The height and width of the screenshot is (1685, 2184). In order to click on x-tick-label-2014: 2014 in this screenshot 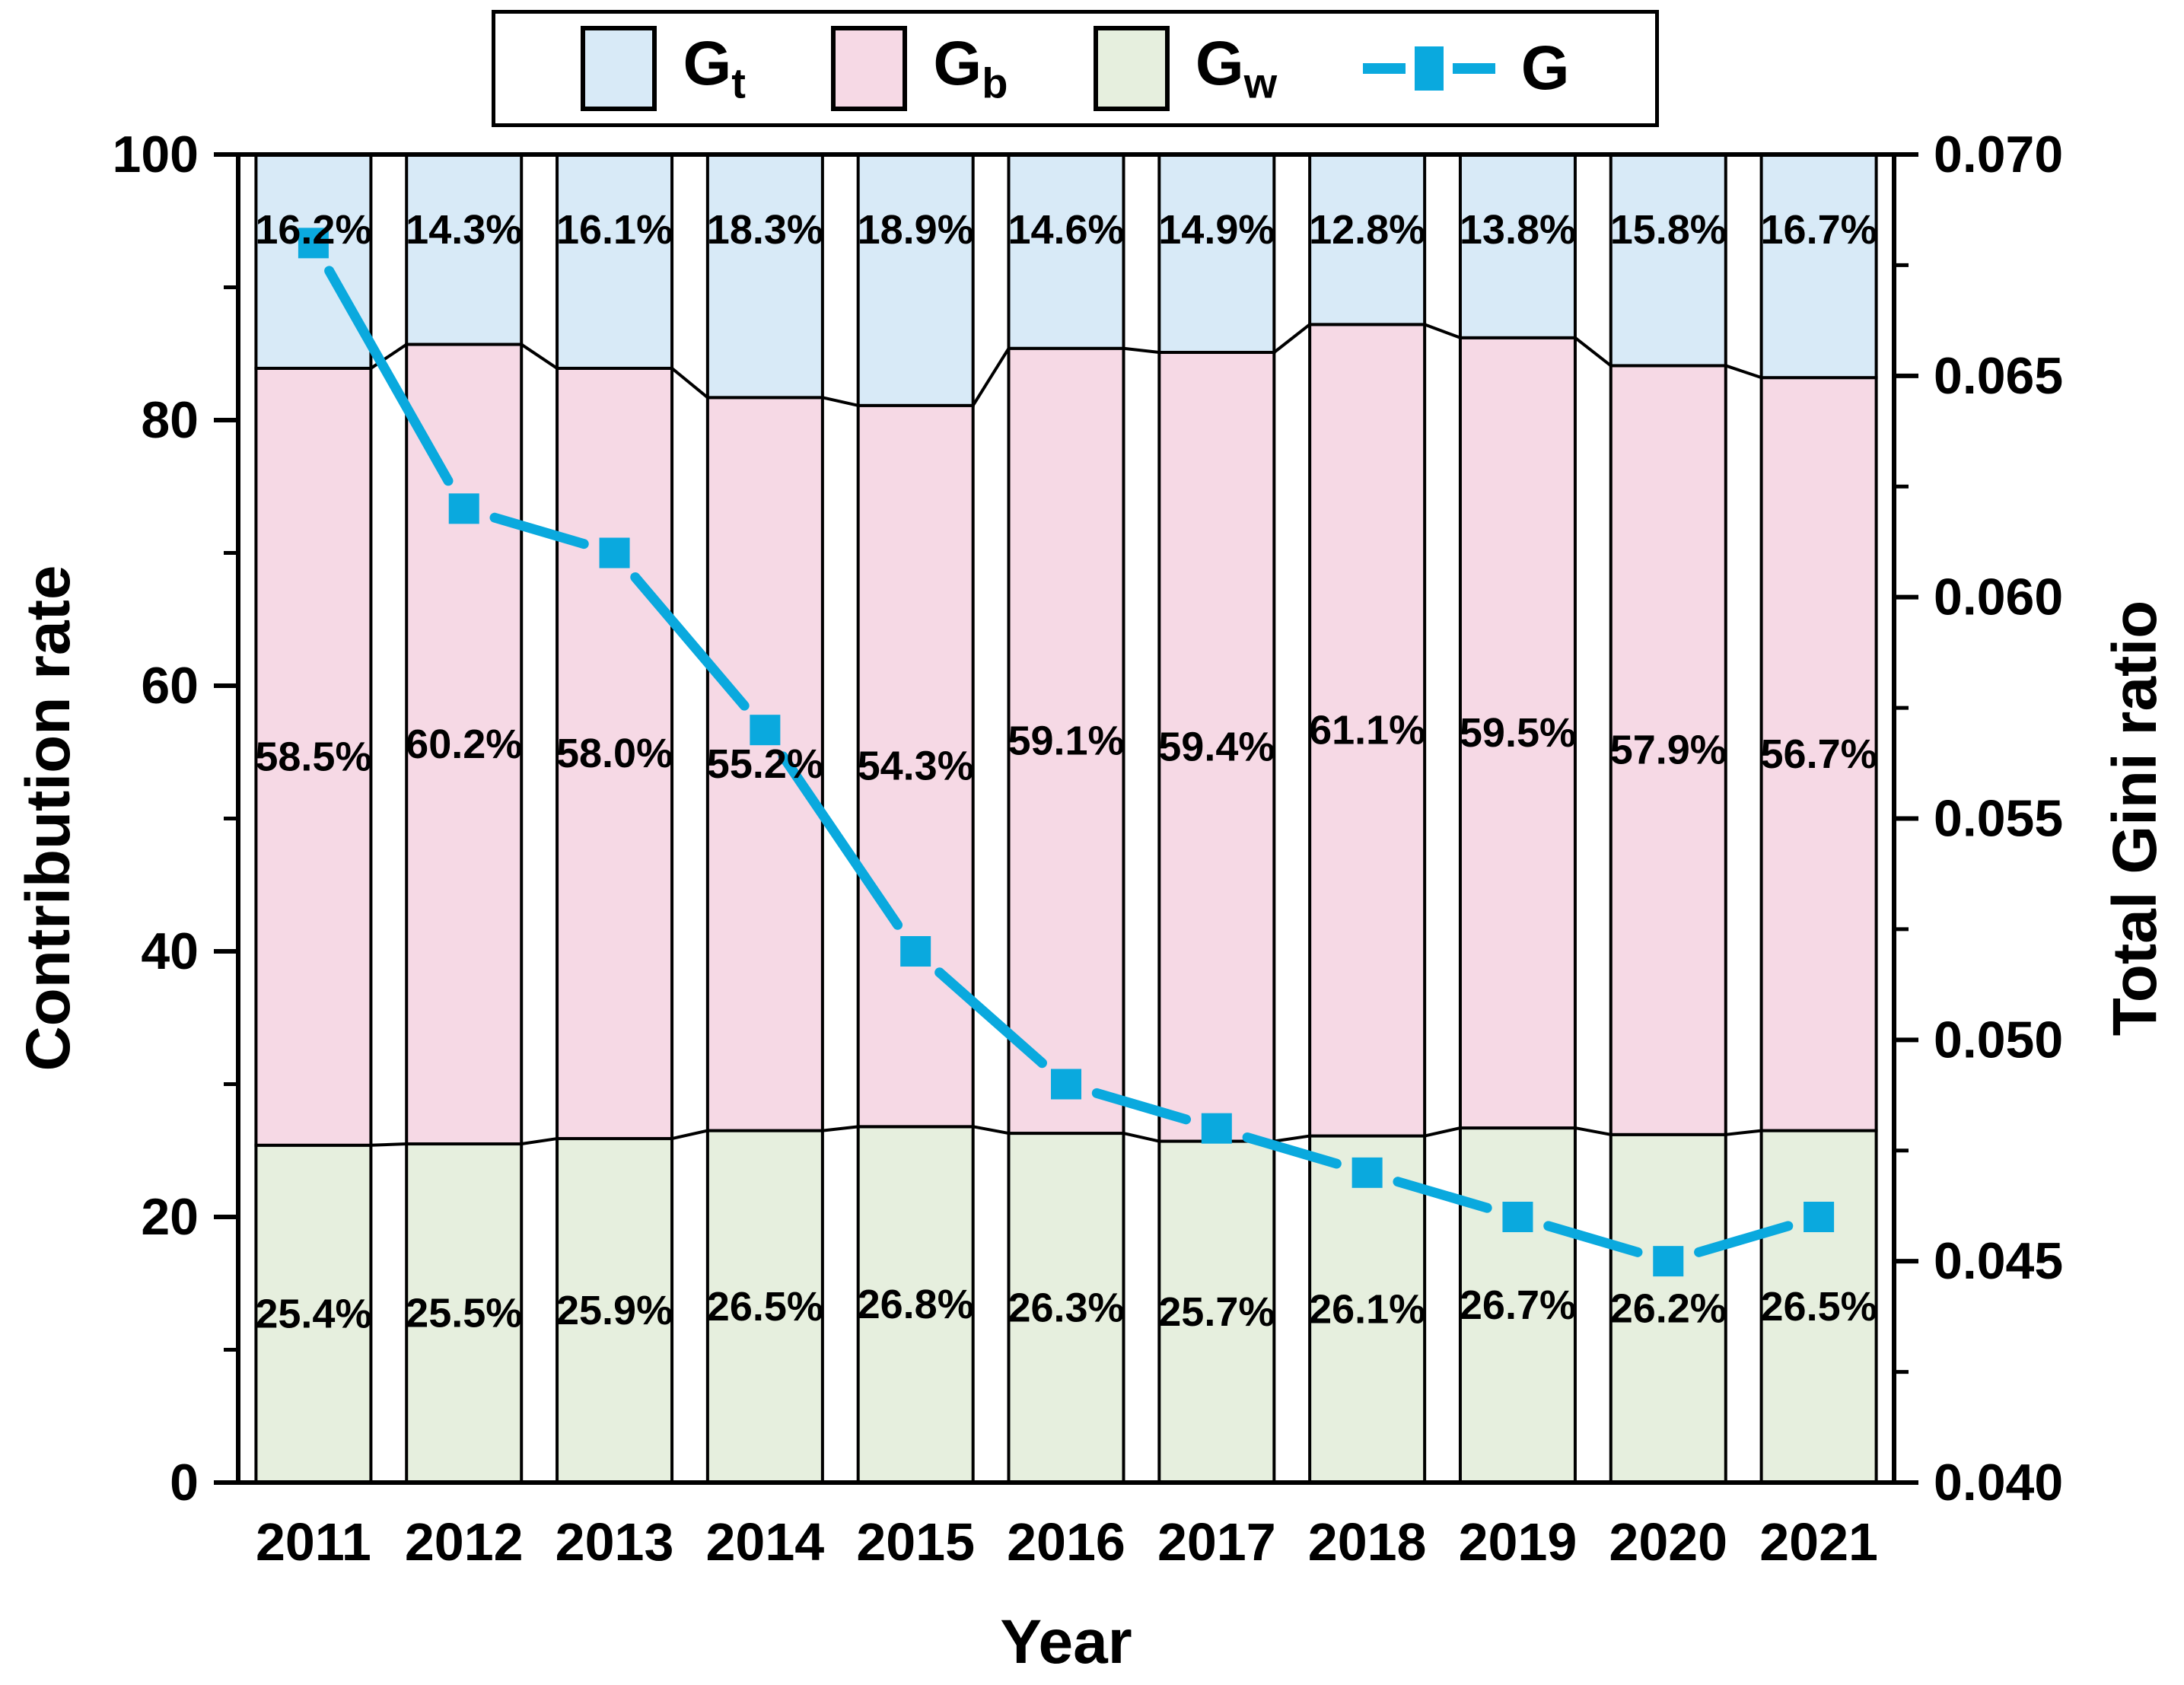, I will do `click(764, 1542)`.